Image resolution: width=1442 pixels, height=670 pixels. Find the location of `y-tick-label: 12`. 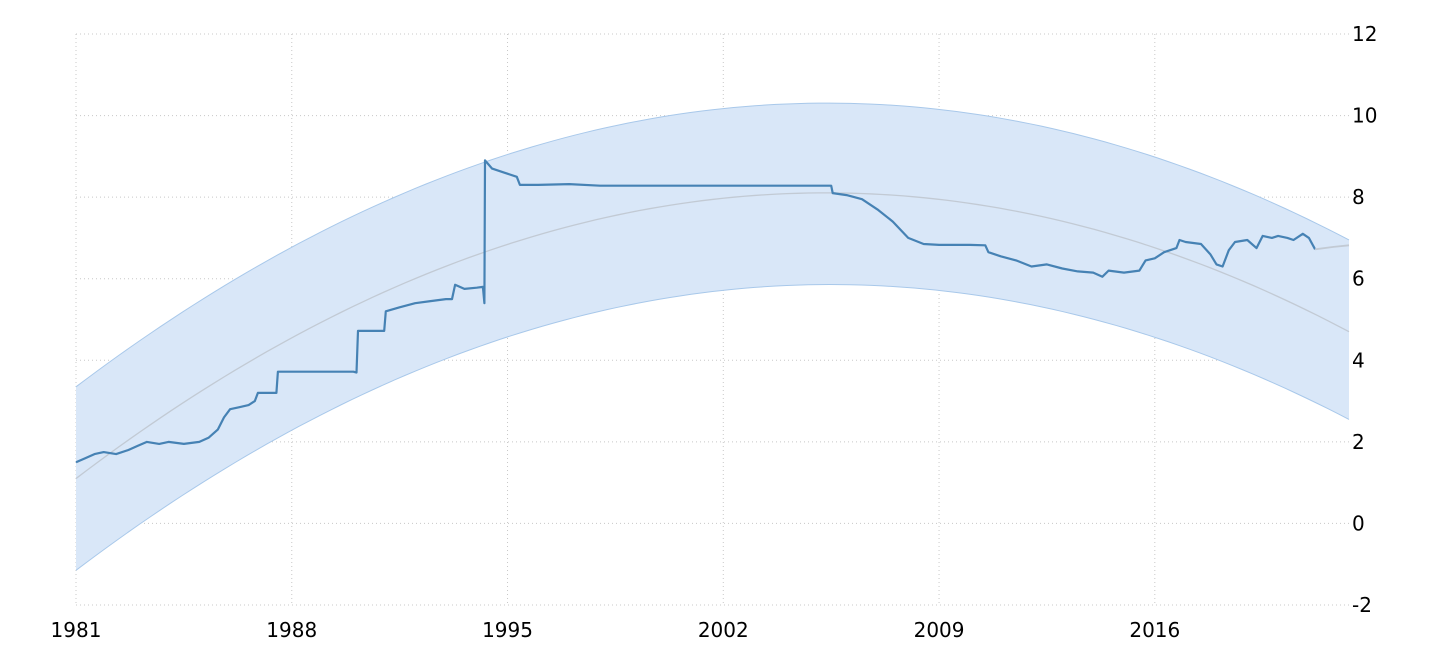

y-tick-label: 12 is located at coordinates (1364, 34).